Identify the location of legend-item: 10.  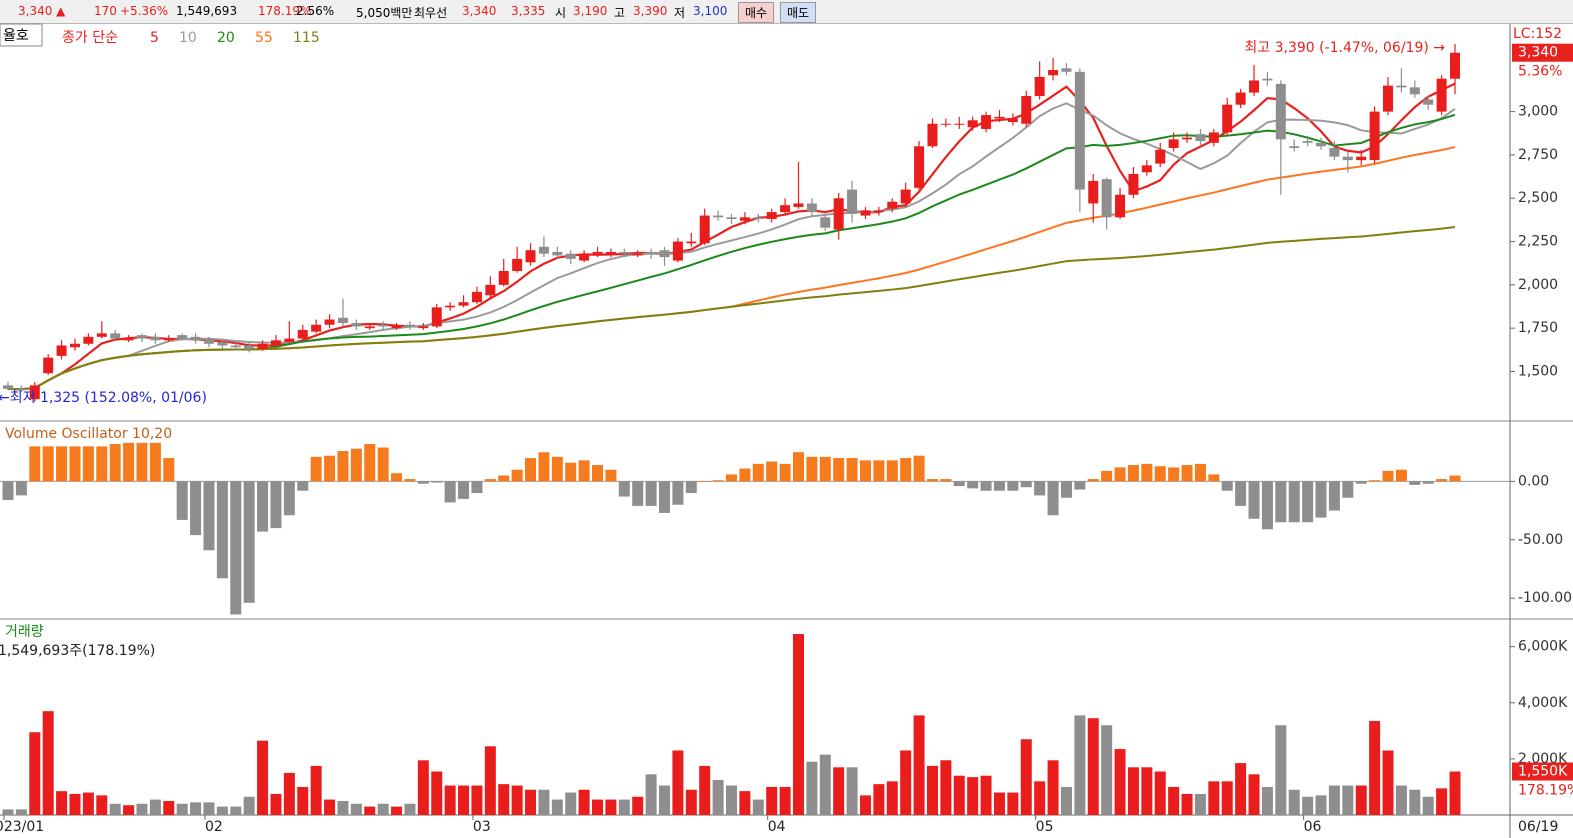
(188, 38).